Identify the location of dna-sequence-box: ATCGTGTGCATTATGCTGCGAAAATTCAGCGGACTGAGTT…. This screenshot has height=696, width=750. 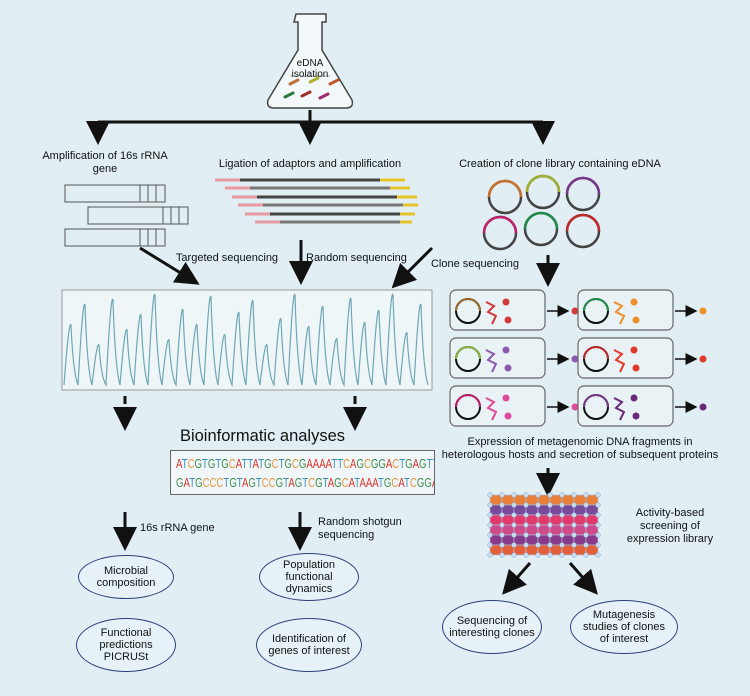
(302, 472).